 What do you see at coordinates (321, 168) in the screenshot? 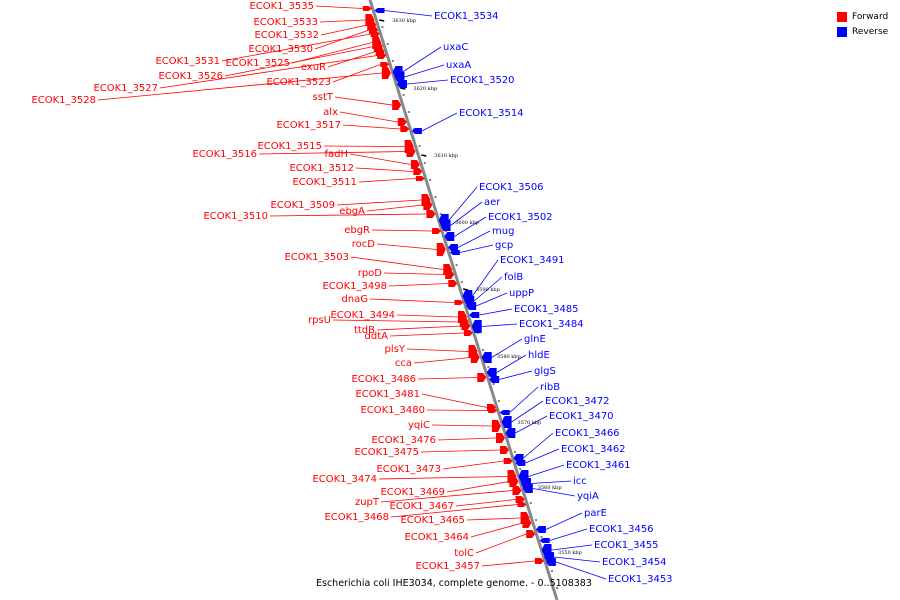
I see `gene-label: ECOK1_3512` at bounding box center [321, 168].